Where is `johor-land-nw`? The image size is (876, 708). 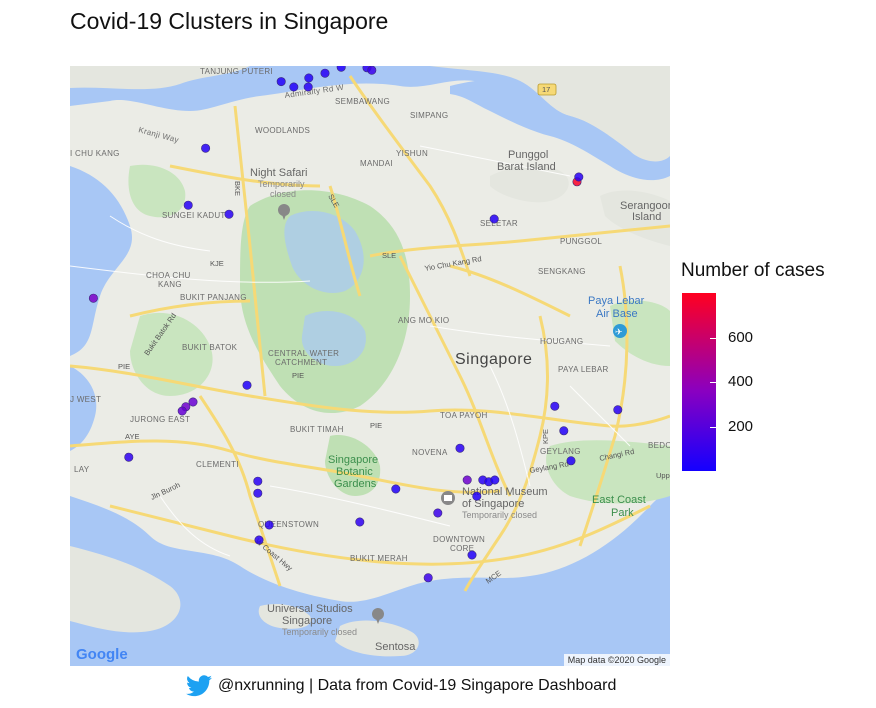 johor-land-nw is located at coordinates (160, 78).